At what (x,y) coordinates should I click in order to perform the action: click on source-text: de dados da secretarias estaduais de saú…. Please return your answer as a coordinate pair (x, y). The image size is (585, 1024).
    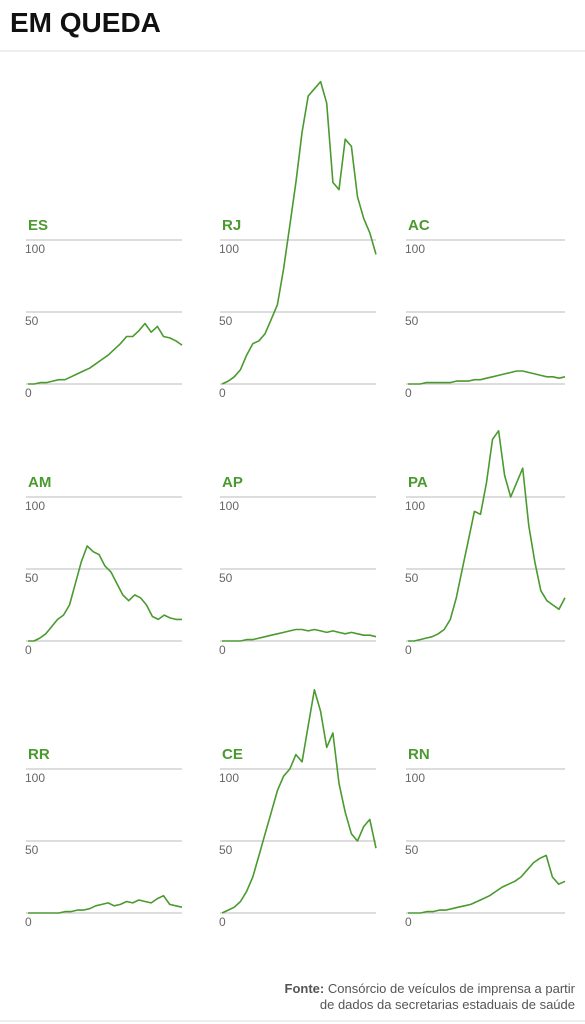
    Looking at the image, I should click on (447, 1004).